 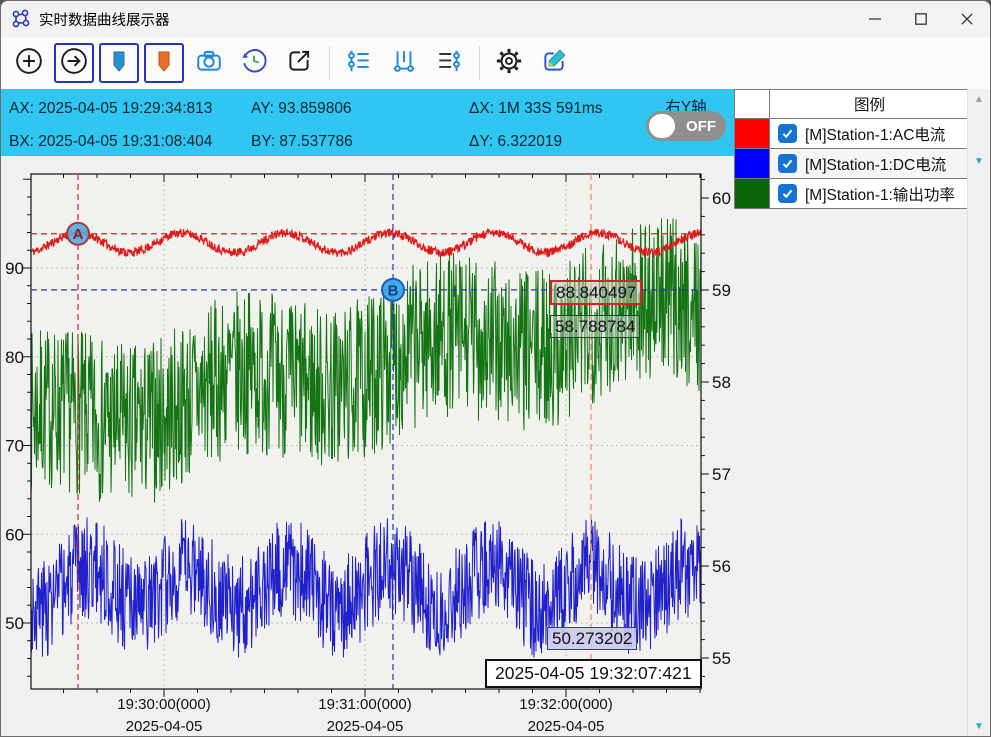 I want to click on channel-settings-button, so click(x=449, y=63).